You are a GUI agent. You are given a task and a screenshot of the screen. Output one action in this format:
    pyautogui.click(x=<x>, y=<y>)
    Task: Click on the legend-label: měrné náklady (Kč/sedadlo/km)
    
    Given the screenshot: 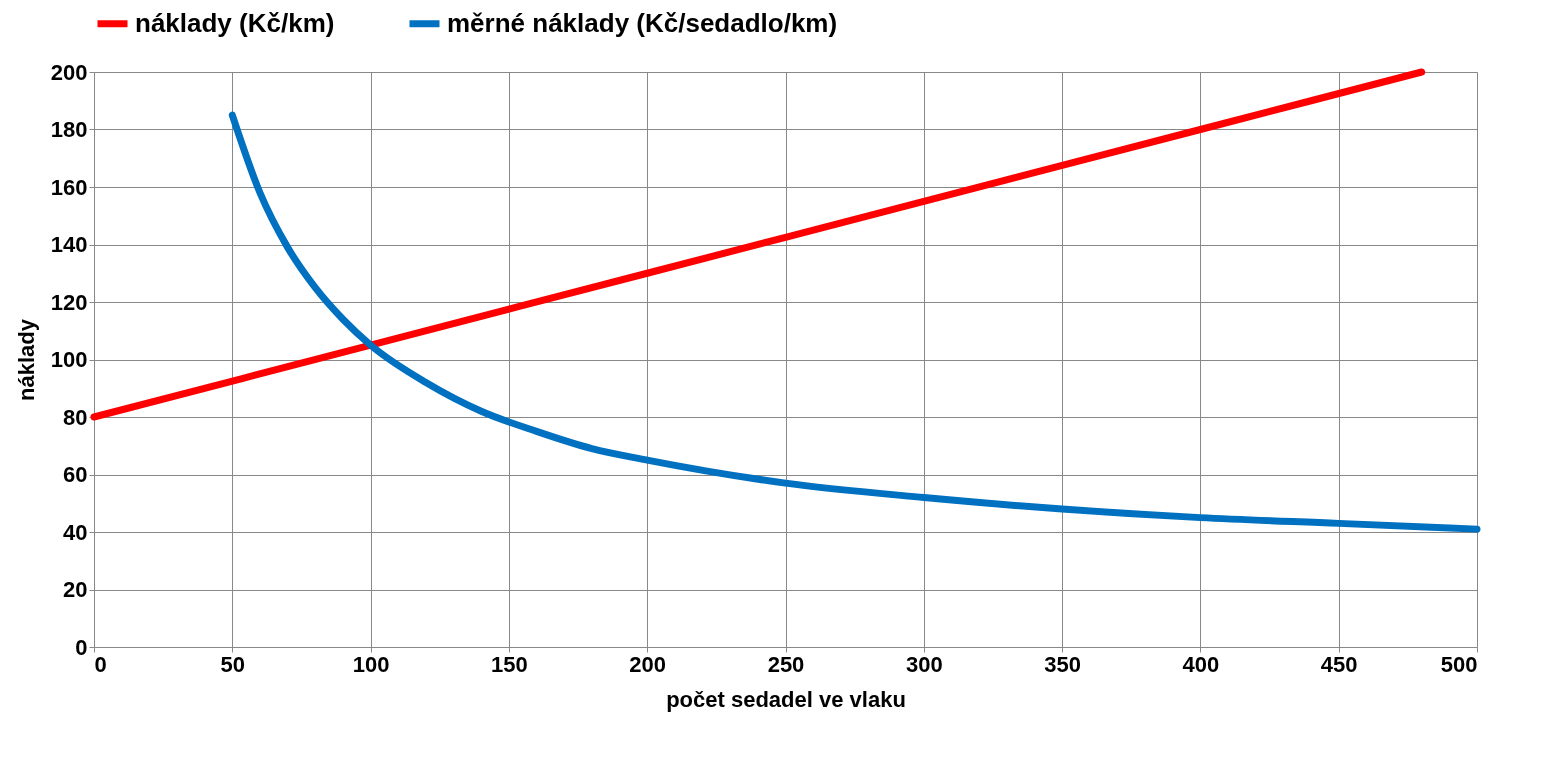 What is the action you would take?
    pyautogui.click(x=642, y=22)
    